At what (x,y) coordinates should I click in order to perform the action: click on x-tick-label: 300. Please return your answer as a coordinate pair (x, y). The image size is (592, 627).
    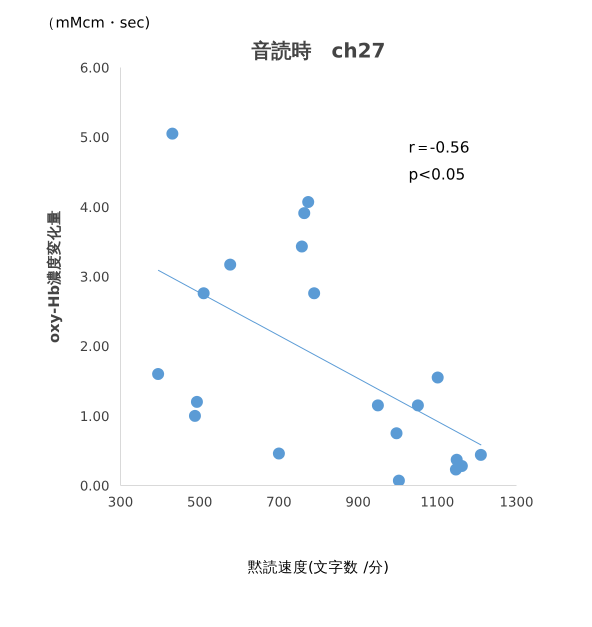
    Looking at the image, I should click on (121, 503).